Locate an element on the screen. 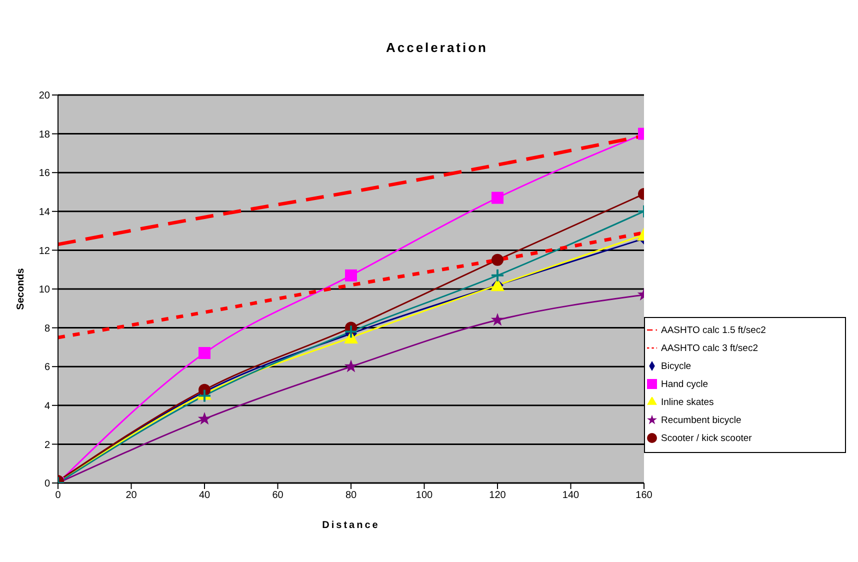  legend-label: Hand cycle is located at coordinates (684, 384).